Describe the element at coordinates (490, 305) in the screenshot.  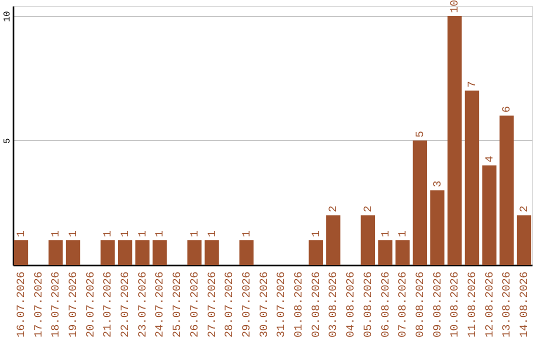
I see `x-tick-label: 12.08.2026` at that location.